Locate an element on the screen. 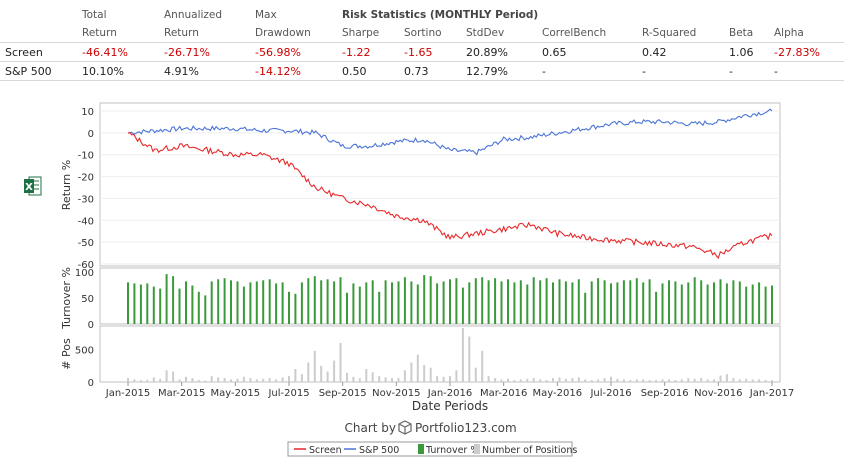 This screenshot has width=845, height=461. excel-export-icon: X is located at coordinates (33, 186).